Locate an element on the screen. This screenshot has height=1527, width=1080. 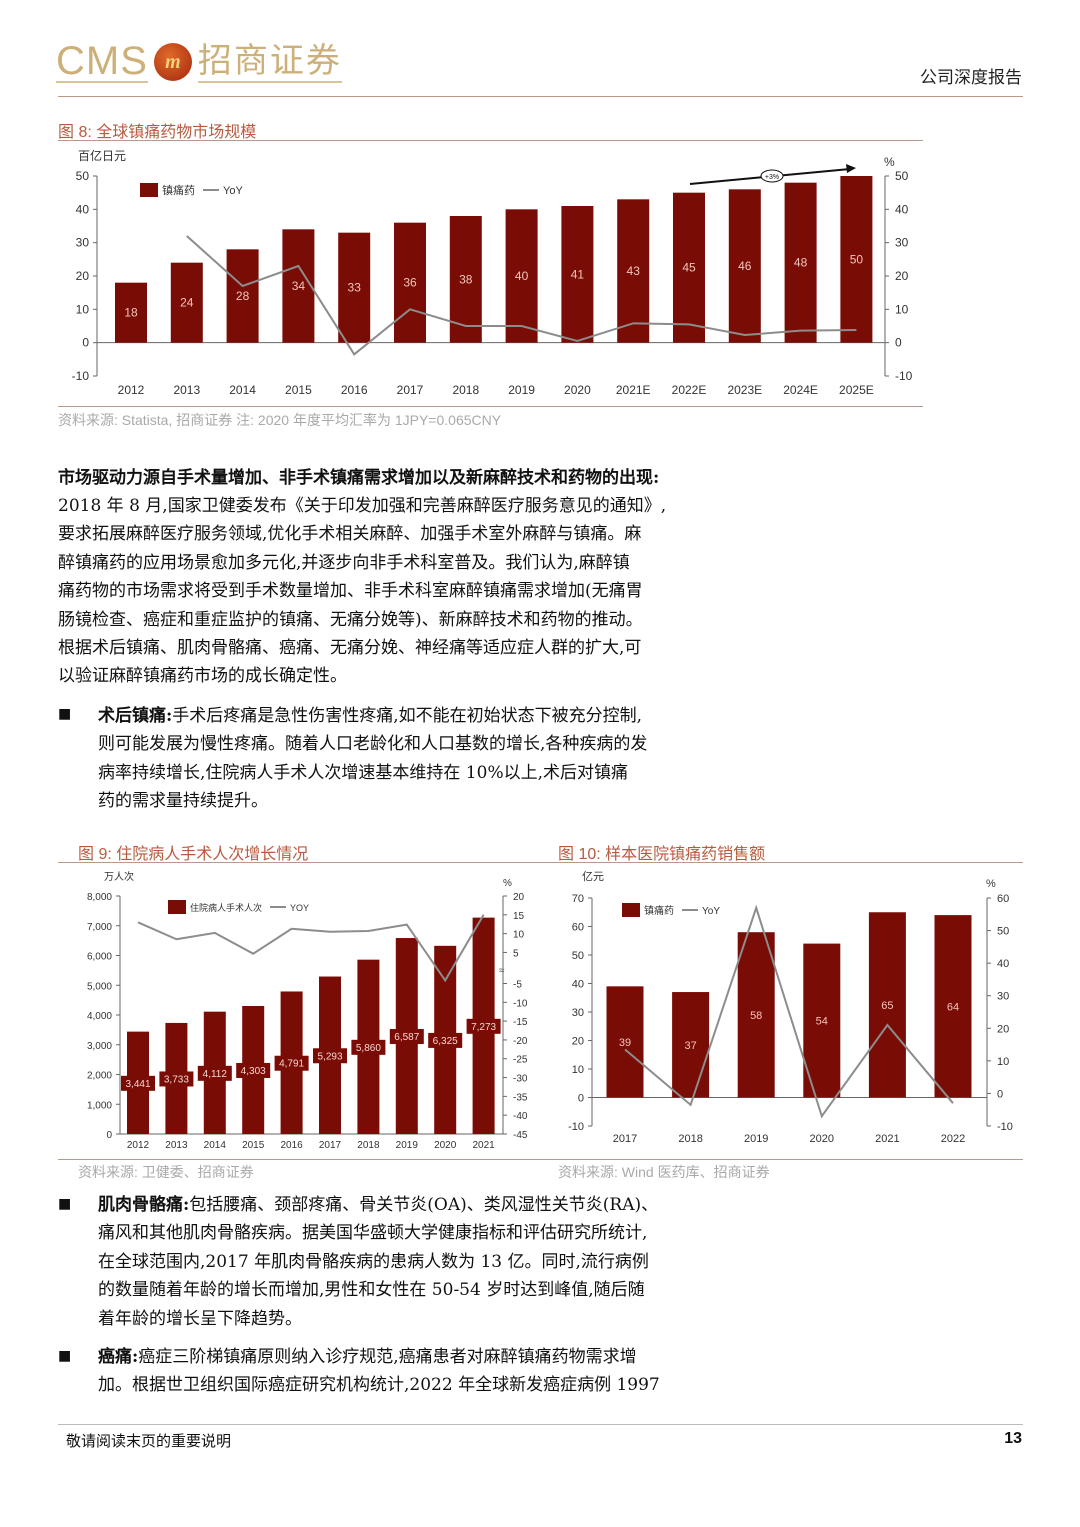
y-tick-label: 6,000 is located at coordinates (99, 957).